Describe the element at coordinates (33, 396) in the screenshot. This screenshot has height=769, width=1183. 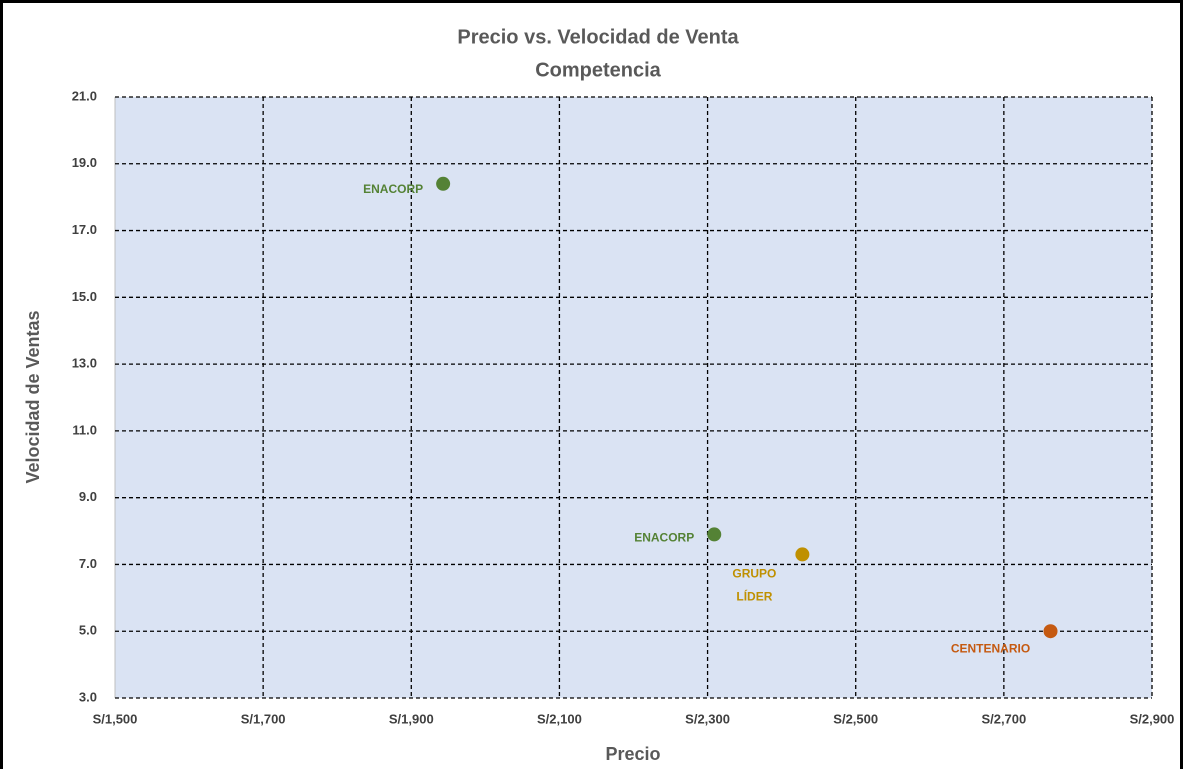
I see `y-axis-title: Velocidad de Ventas` at that location.